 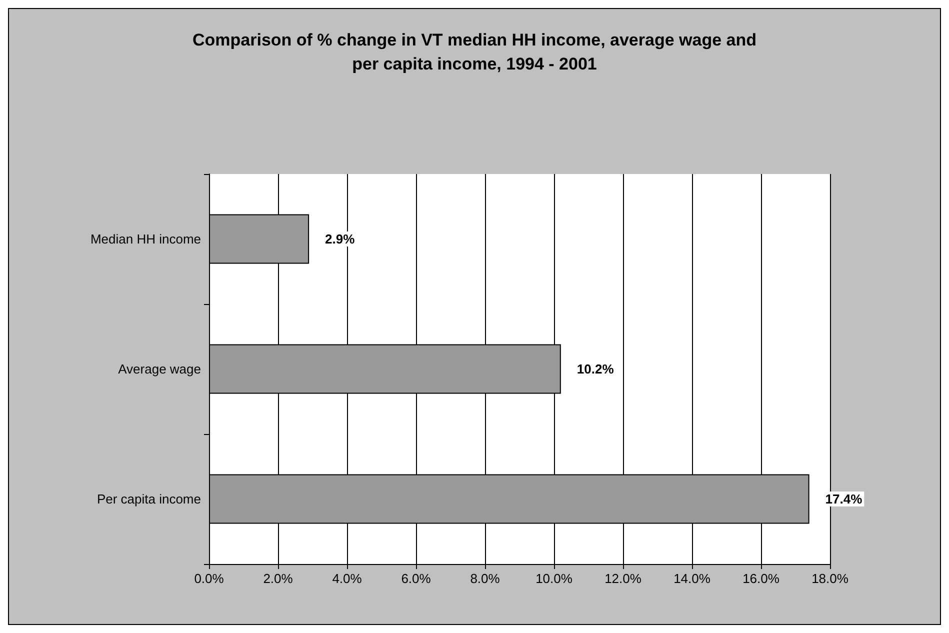 I want to click on x-tick-label: 8.0%, so click(x=485, y=578).